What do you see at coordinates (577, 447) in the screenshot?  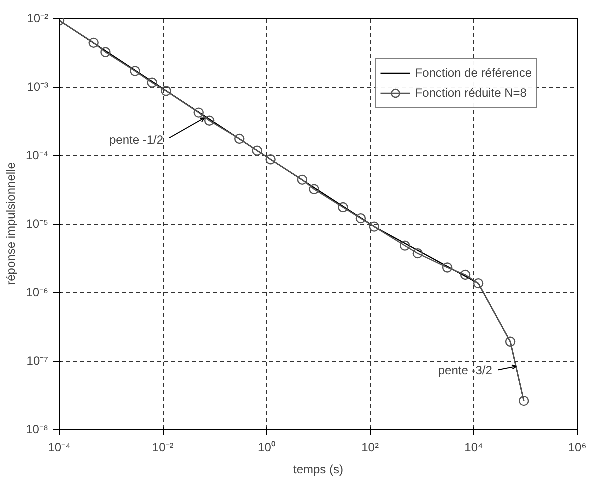 I see `x-tick-label: 10⁶` at bounding box center [577, 447].